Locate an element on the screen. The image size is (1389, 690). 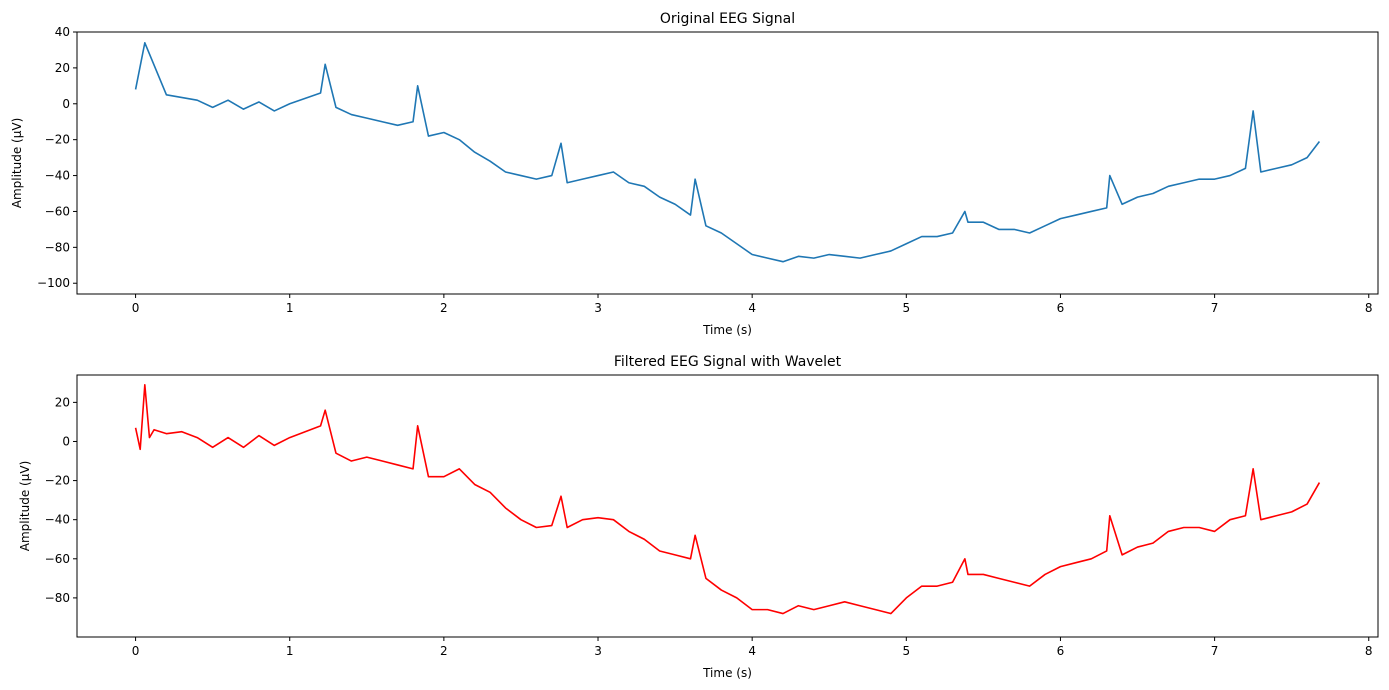
original-signal-x-tick-label: 3 is located at coordinates (598, 308).